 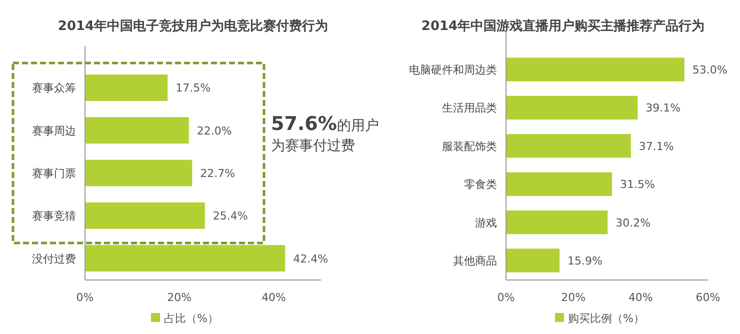 I want to click on x-tick-label: 60%, so click(x=708, y=297).